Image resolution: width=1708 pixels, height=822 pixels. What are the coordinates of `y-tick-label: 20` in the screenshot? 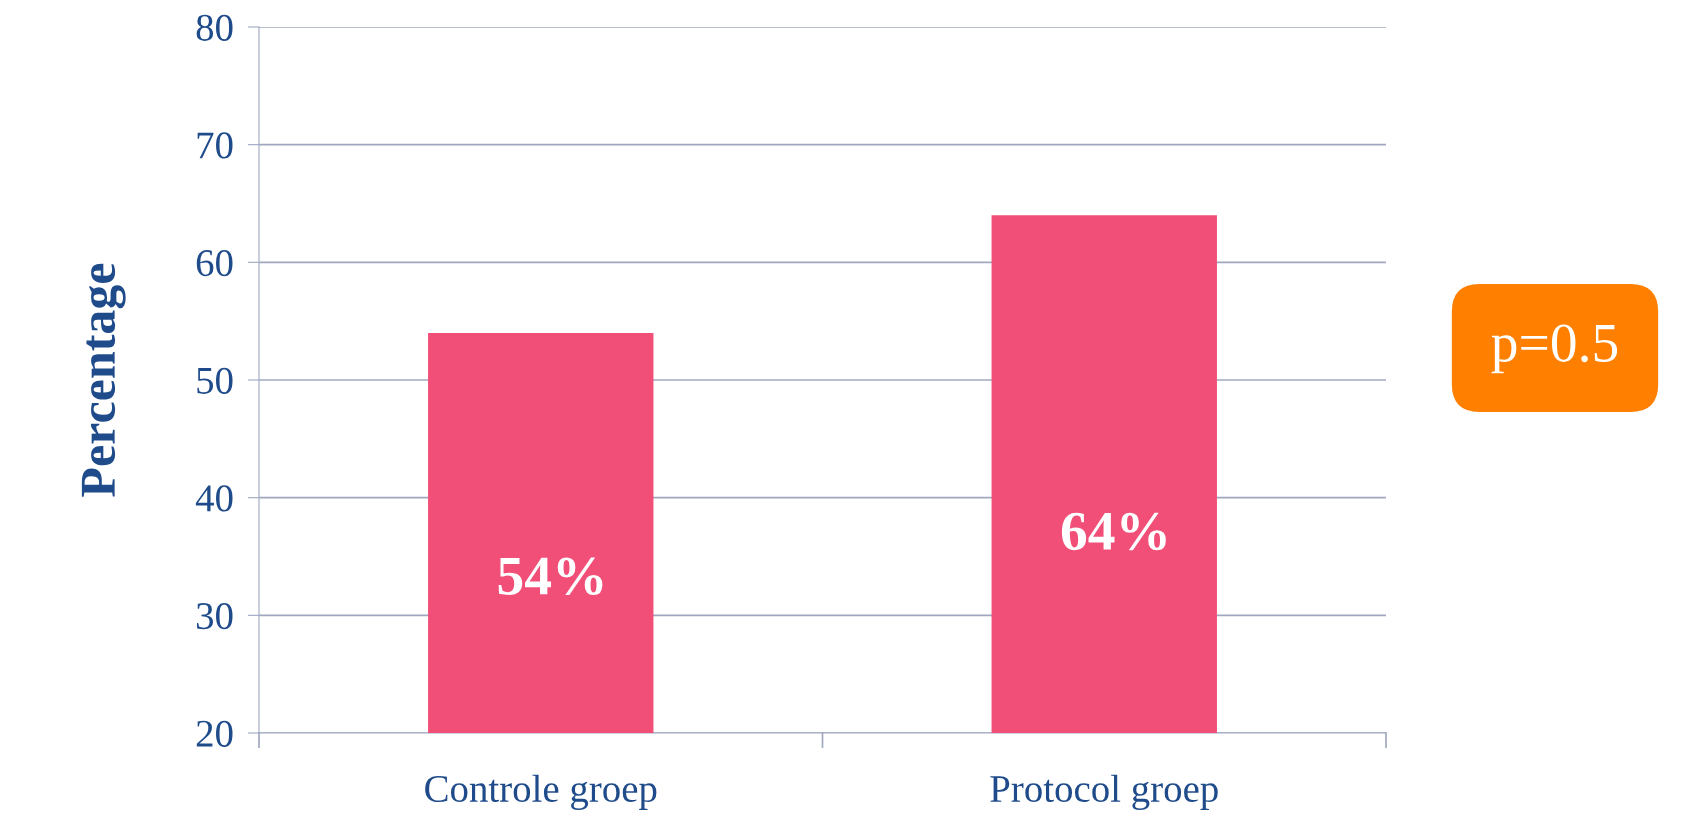 It's located at (214, 733).